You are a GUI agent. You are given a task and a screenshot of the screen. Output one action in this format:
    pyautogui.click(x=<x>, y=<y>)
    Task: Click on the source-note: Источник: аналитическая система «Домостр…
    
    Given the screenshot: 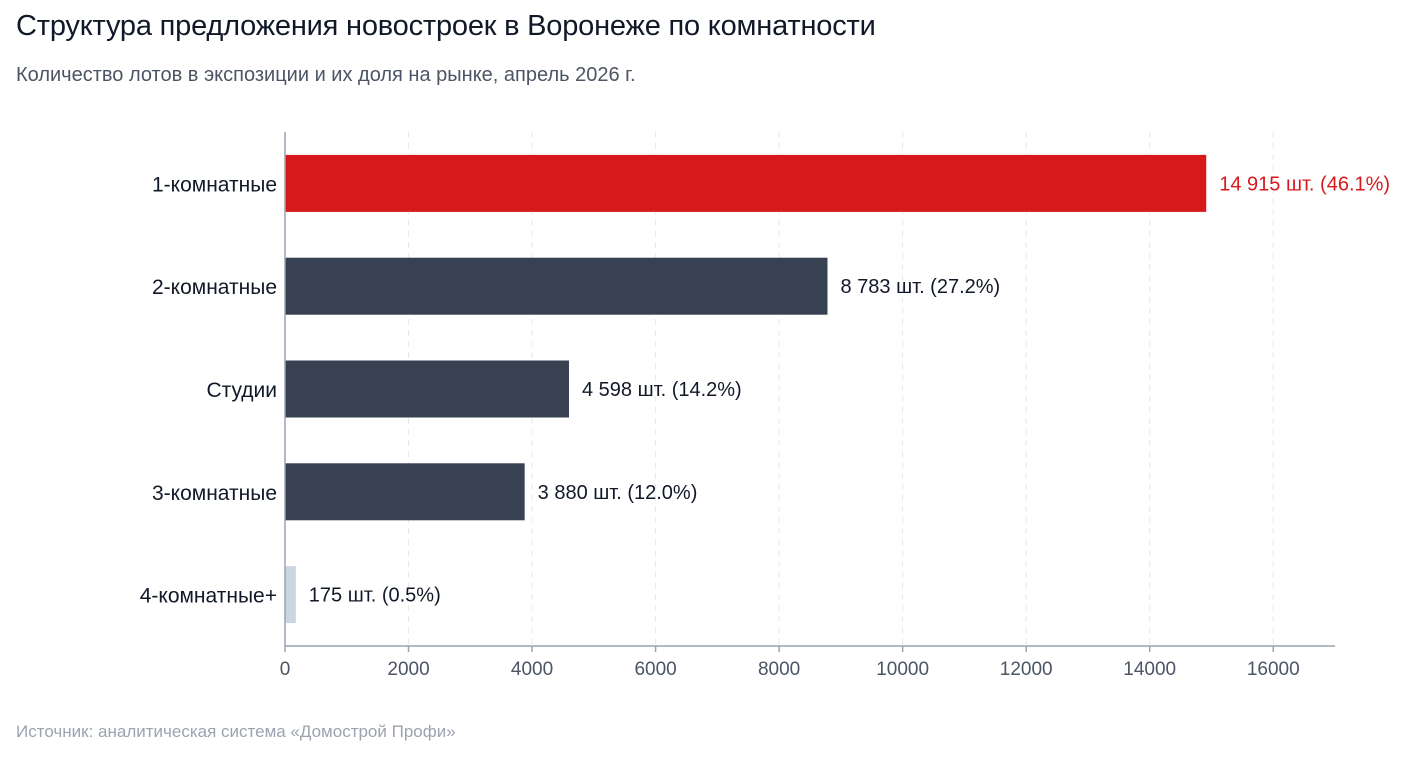 What is the action you would take?
    pyautogui.click(x=236, y=731)
    